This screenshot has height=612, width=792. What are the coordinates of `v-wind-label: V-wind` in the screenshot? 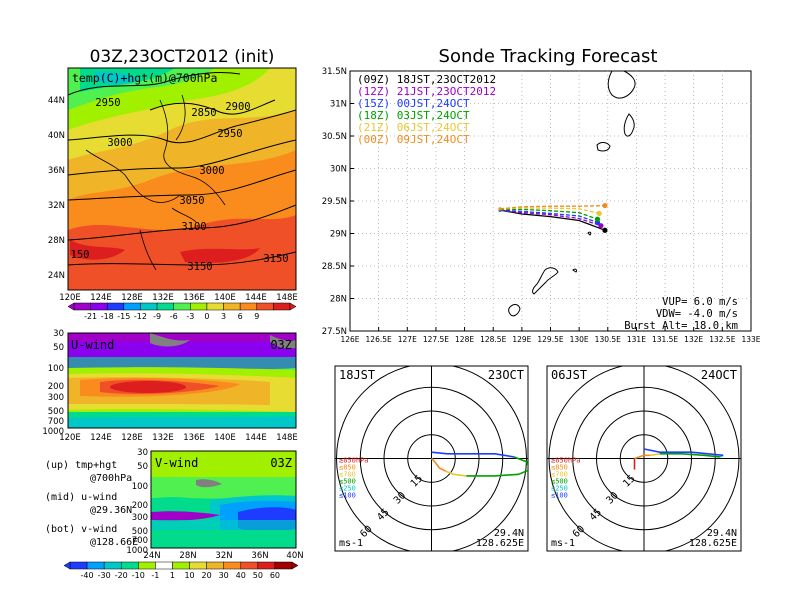 It's located at (176, 463).